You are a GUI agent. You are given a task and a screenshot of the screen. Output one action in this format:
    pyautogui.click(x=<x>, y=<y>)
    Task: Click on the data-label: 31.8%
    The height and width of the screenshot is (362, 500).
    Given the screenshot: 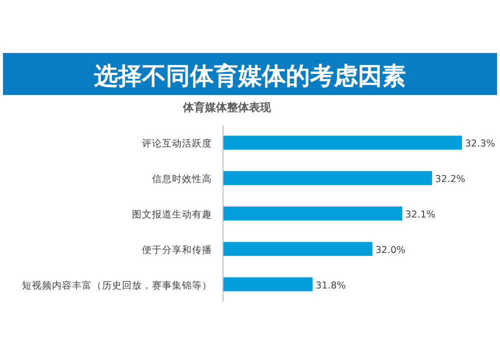 What is the action you would take?
    pyautogui.click(x=331, y=286)
    